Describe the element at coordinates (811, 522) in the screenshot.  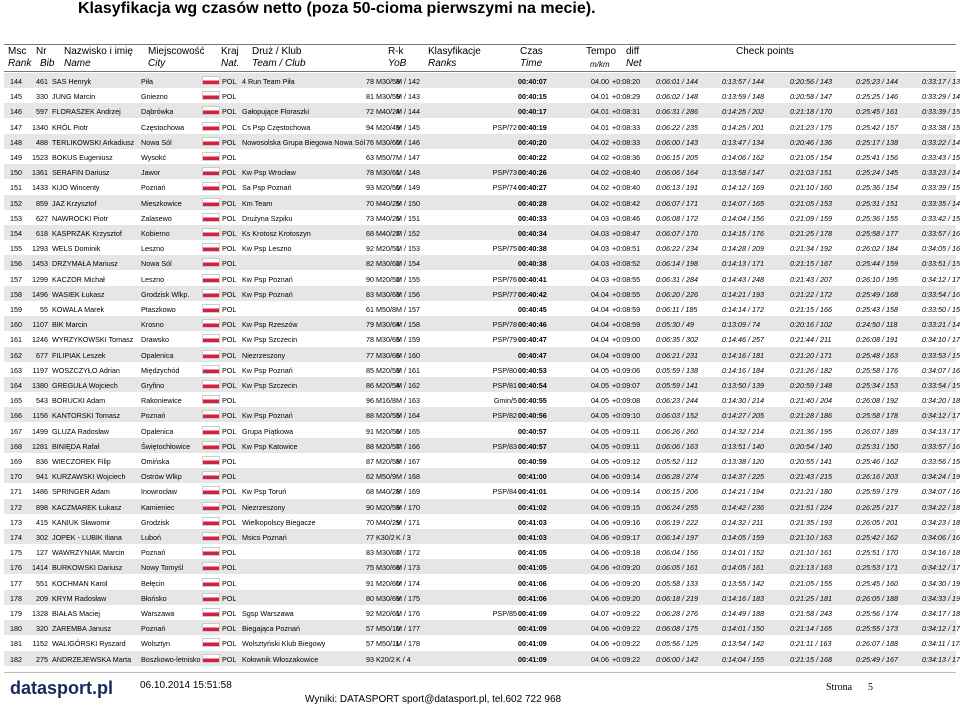
I see `checkpoint: 0:21:35 / 193` at that location.